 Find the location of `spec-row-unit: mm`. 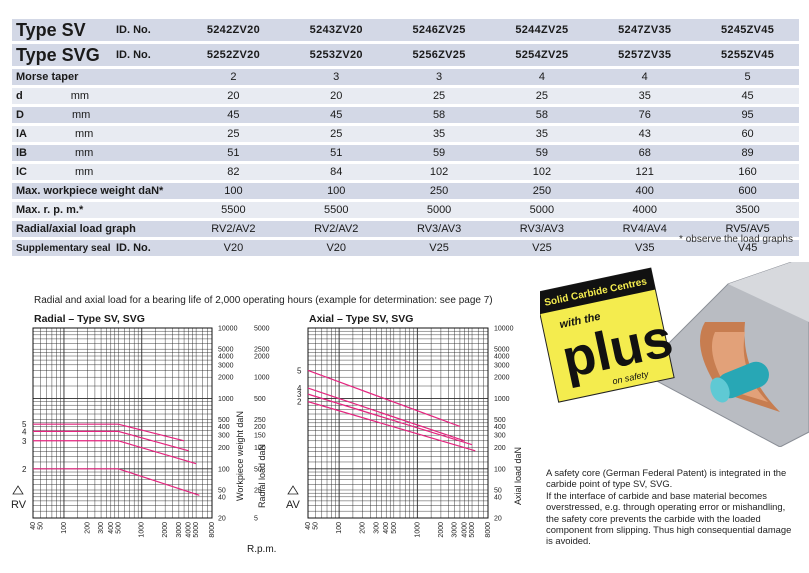

spec-row-unit: mm is located at coordinates (81, 115).